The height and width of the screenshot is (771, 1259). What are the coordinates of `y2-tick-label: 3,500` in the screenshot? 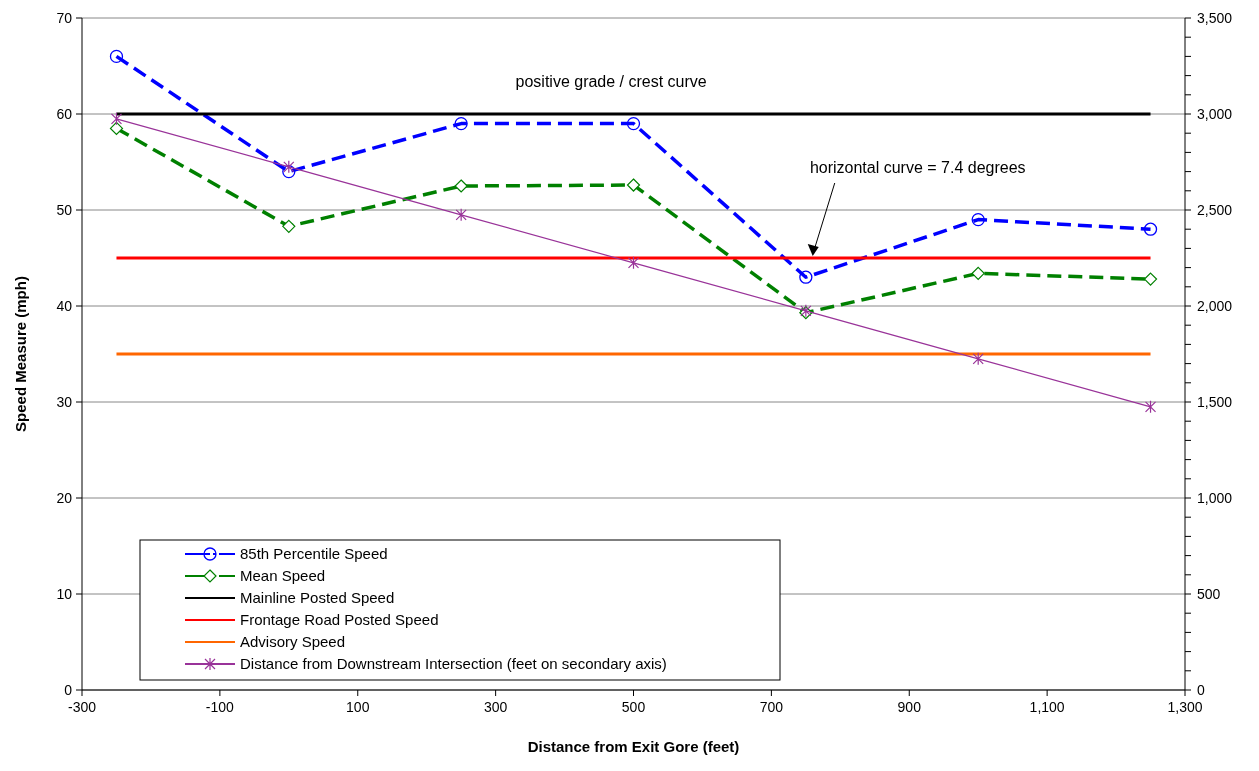 It's located at (1215, 18).